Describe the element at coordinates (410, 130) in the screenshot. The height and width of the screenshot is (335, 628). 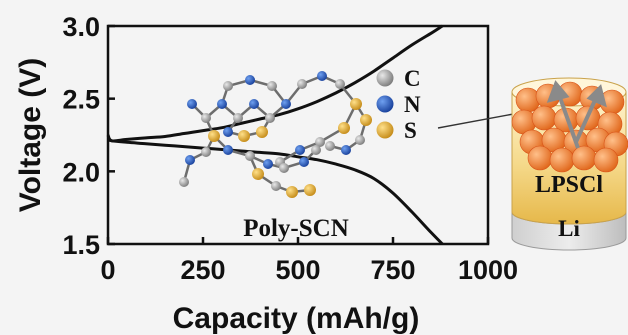
I see `legend-label: S` at that location.